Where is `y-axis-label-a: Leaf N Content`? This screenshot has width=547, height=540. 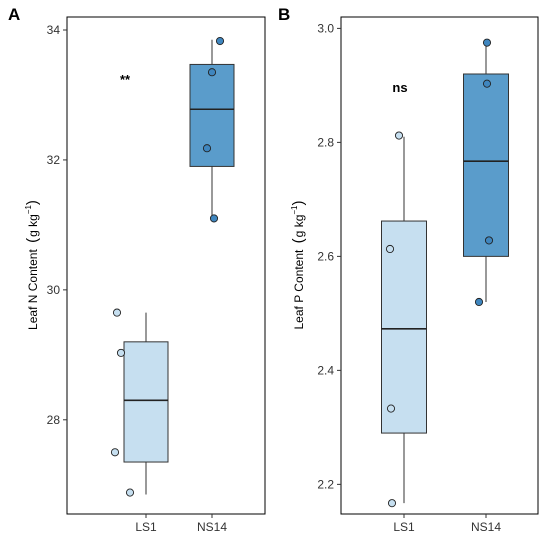 y-axis-label-a: Leaf N Content is located at coordinates (33, 289).